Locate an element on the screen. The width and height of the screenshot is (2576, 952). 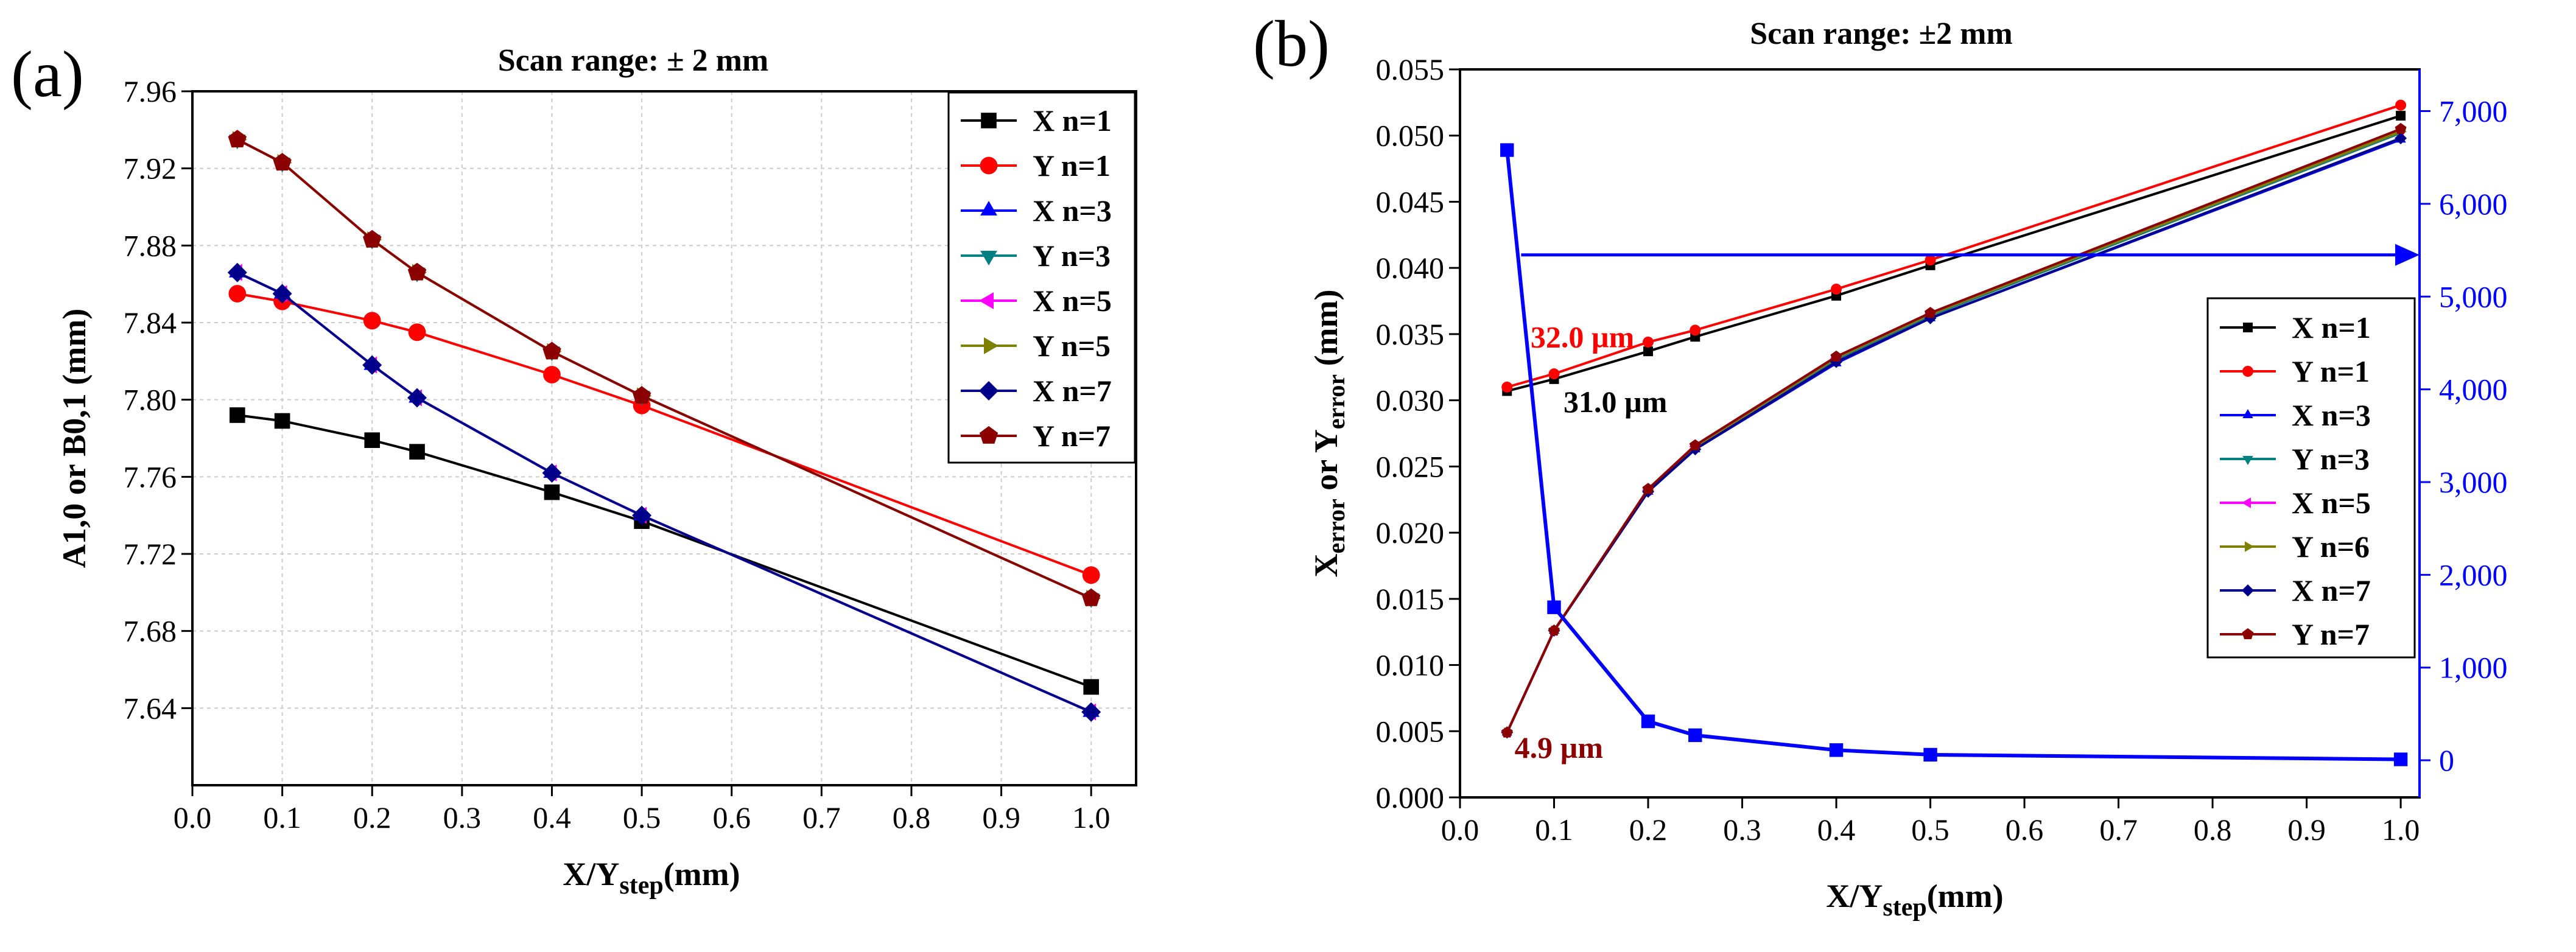
panel-b-legend: X n=1 Y n=1 X n=3 Y n=3 X n=5 Y n=6 X n=7 Y n=7 is located at coordinates (2311, 478).